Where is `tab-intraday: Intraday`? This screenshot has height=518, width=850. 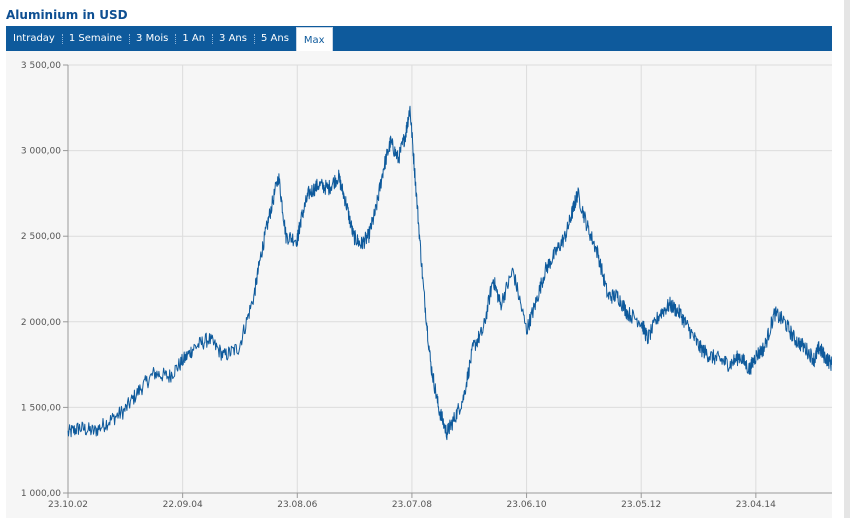 tab-intraday: Intraday is located at coordinates (34, 38).